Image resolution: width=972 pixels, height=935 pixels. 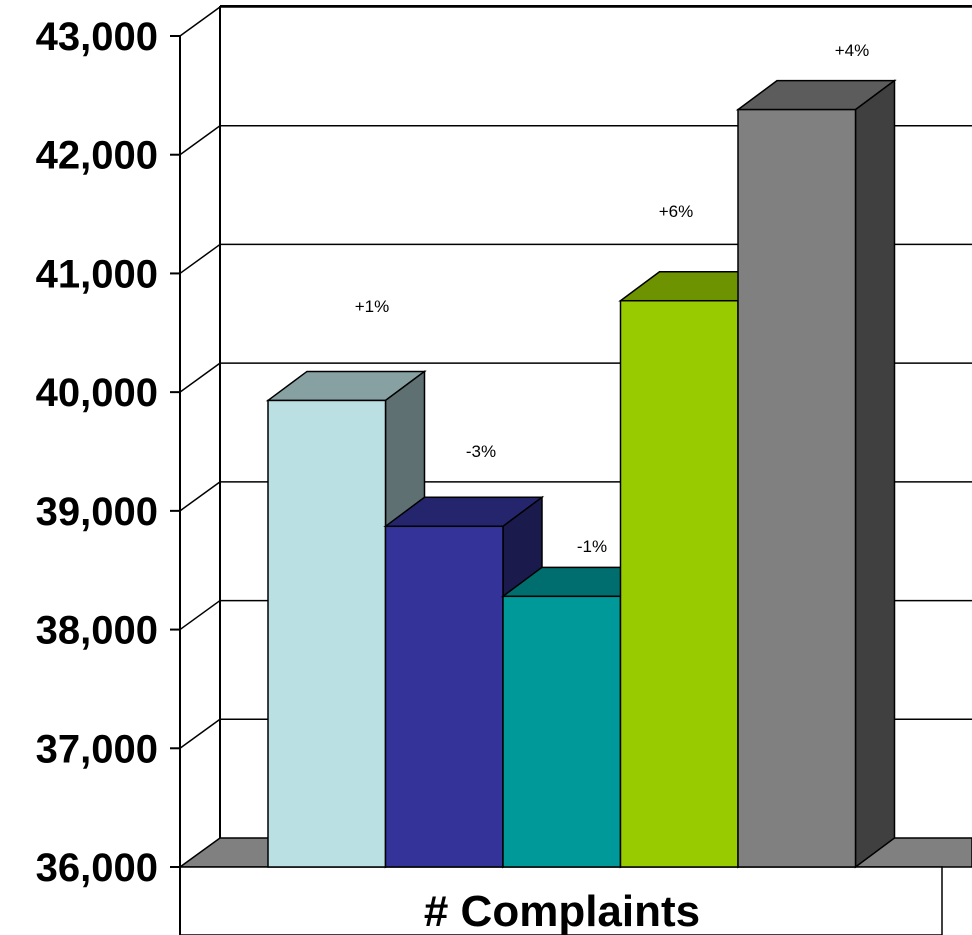 I want to click on y-tick-label: 42,000, so click(x=97, y=156).